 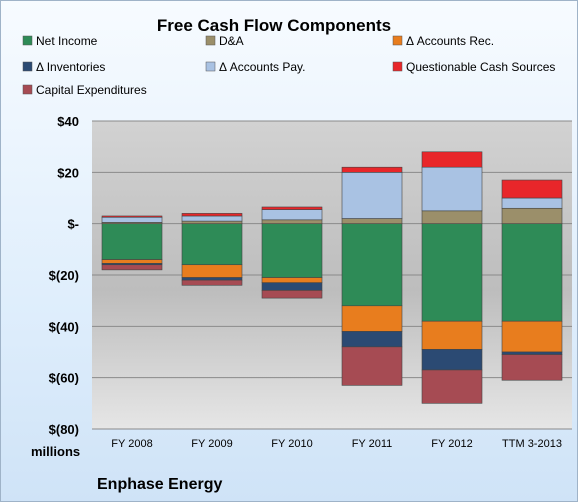 I want to click on legend-item: D&A, so click(x=224, y=41).